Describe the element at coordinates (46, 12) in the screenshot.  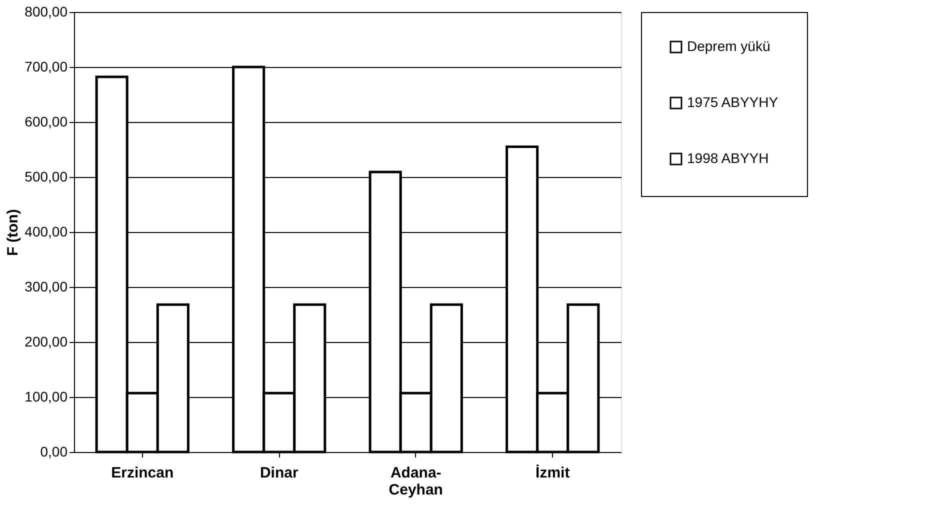
I see `y-tick-label: 800,00` at that location.